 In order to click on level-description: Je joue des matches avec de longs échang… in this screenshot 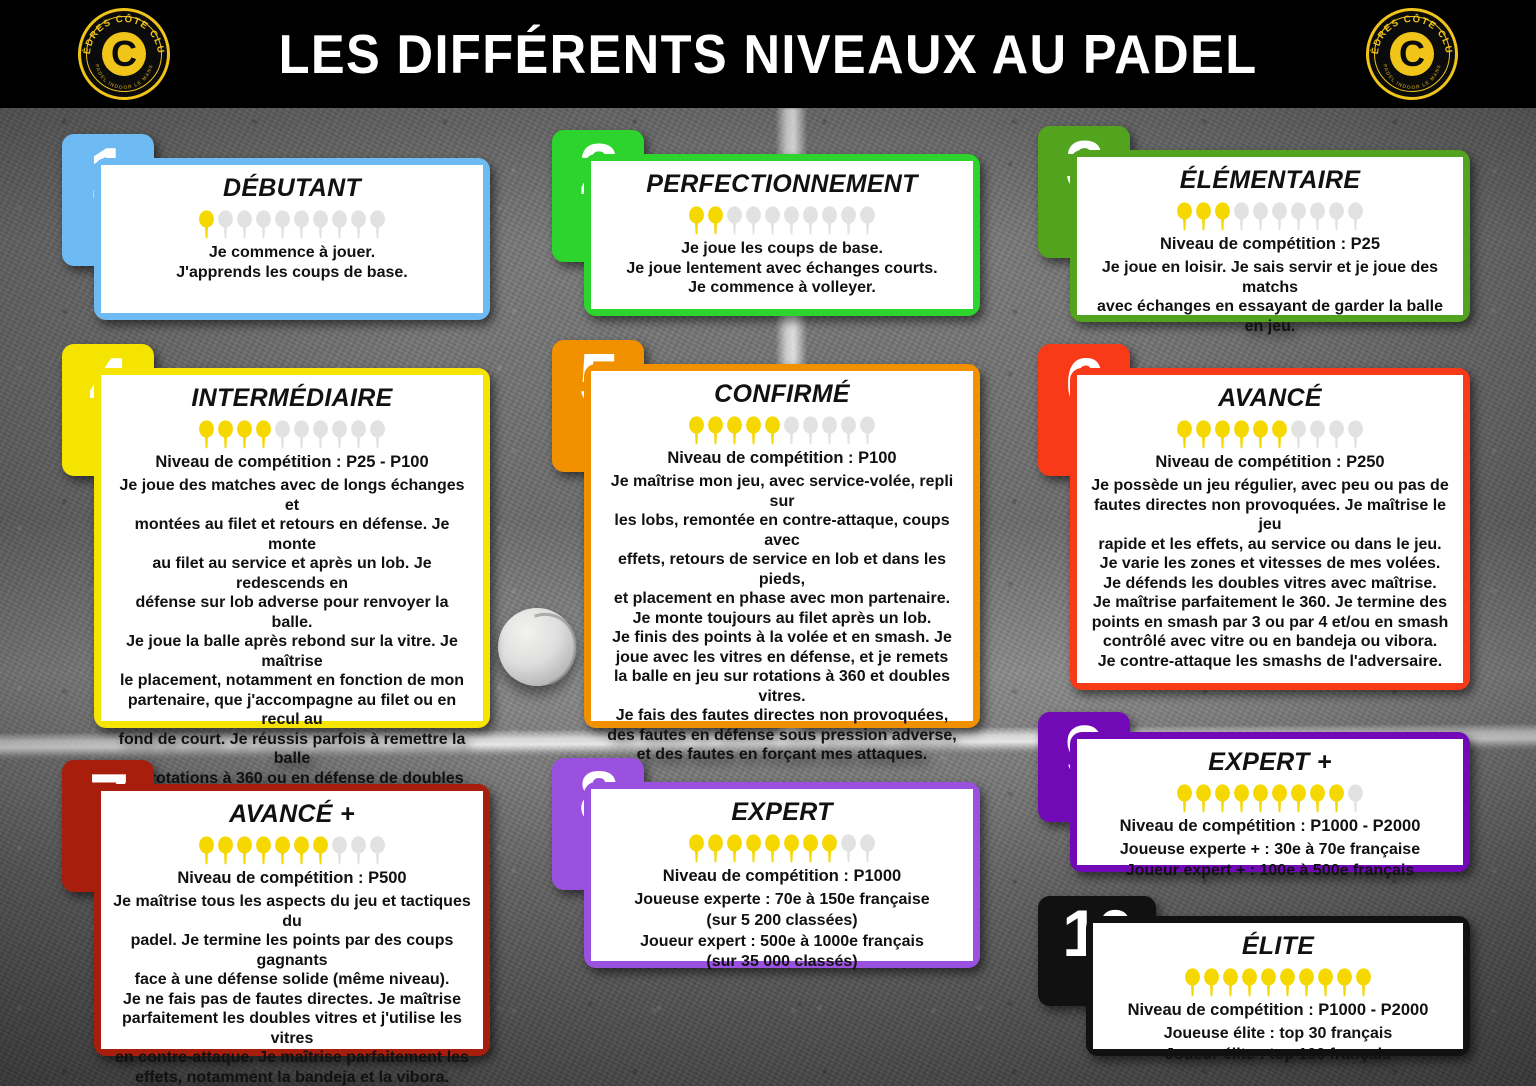, I will do `click(292, 651)`.